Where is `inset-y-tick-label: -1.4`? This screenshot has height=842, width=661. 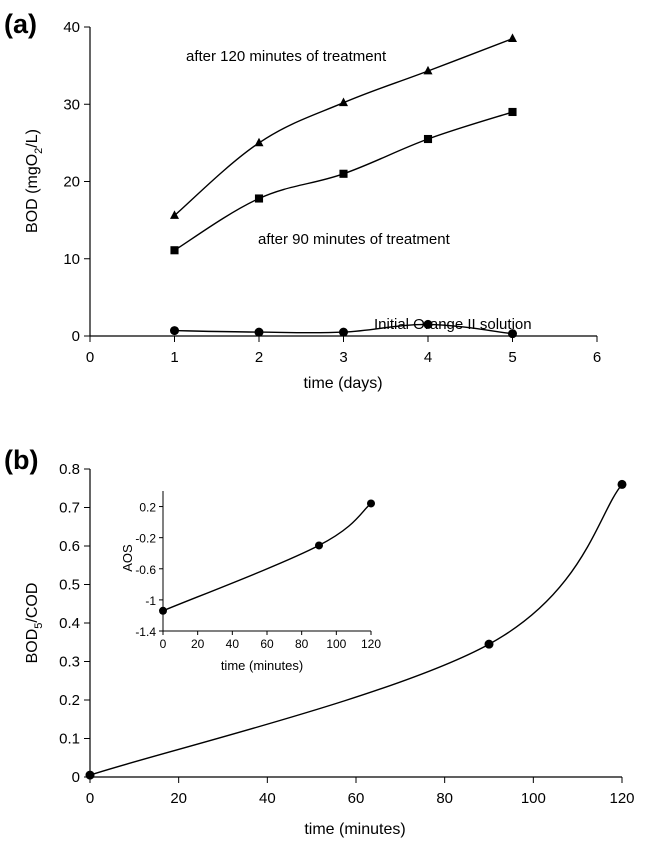
inset-y-tick-label: -1.4 is located at coordinates (145, 632).